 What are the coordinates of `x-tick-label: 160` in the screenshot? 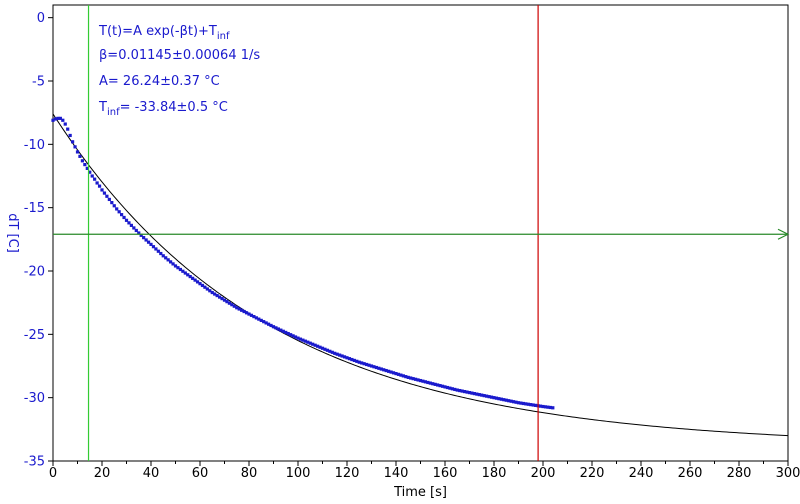 It's located at (445, 473).